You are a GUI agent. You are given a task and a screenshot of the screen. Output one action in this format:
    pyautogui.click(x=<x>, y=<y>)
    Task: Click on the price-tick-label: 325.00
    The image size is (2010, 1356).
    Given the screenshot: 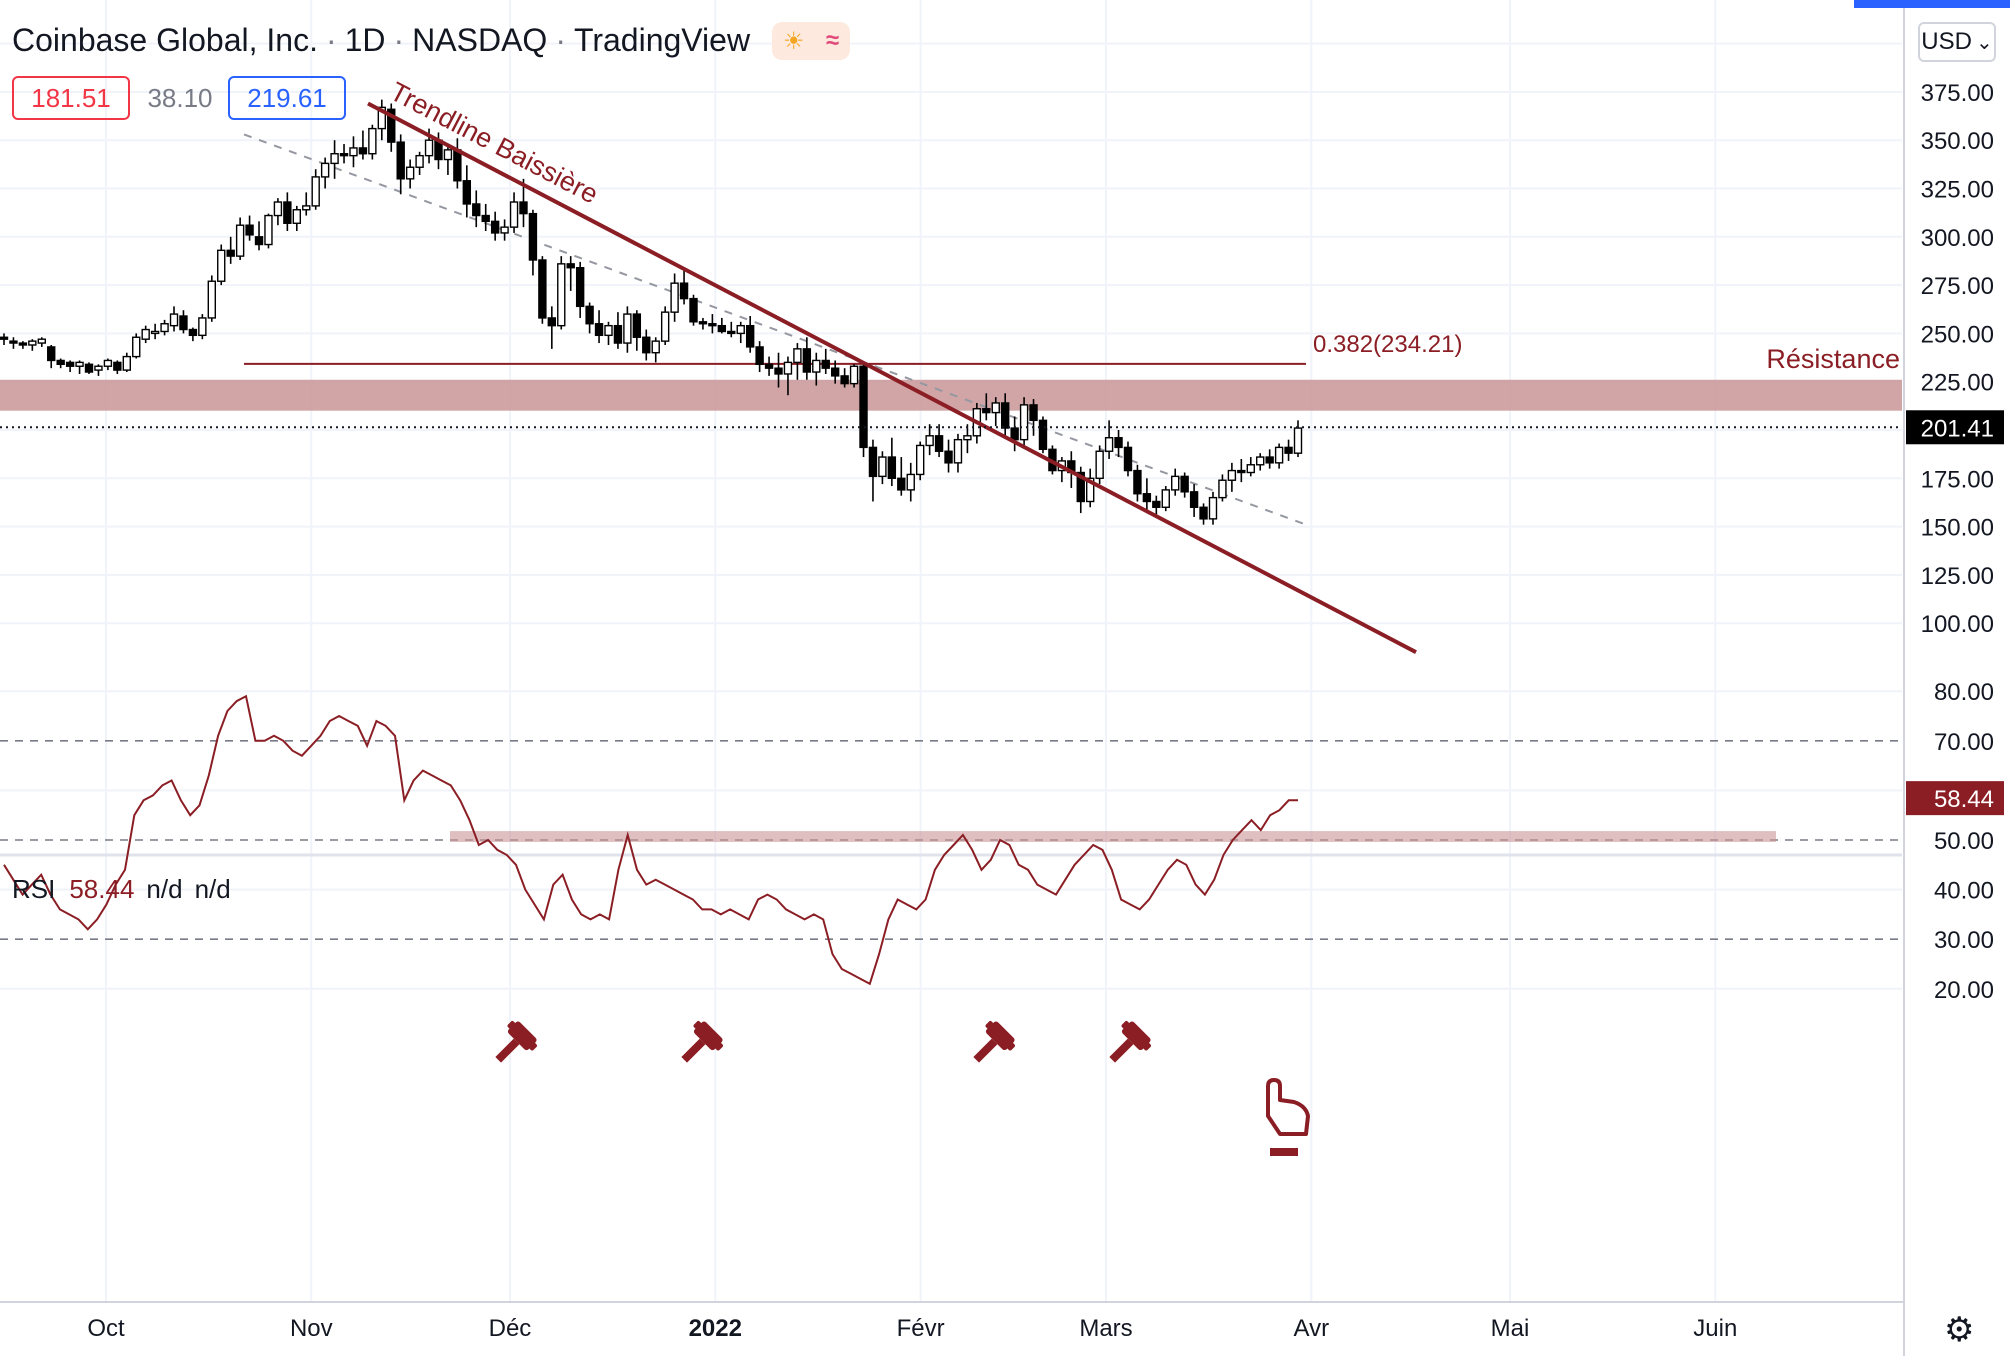 What is the action you would take?
    pyautogui.click(x=1957, y=190)
    